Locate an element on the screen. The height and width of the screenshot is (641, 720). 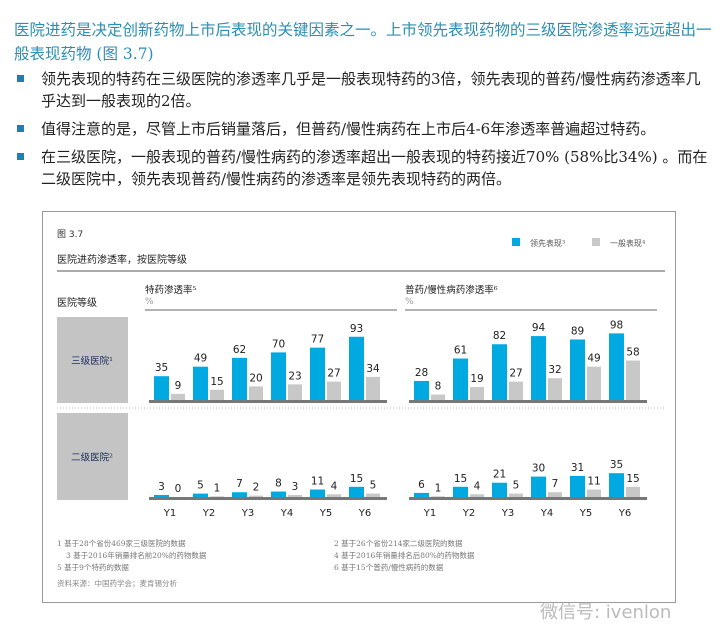
data-label: 6 is located at coordinates (421, 485).